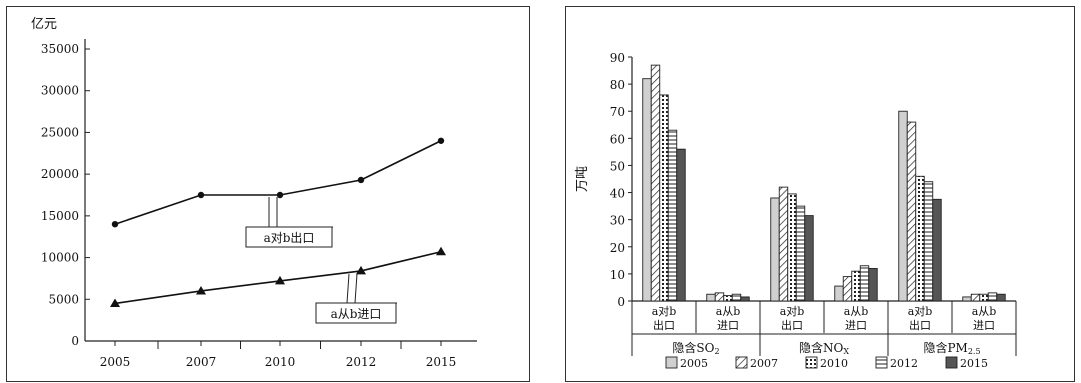 This screenshot has width=1081, height=383. What do you see at coordinates (441, 362) in the screenshot?
I see `x-tick-label: 2015` at bounding box center [441, 362].